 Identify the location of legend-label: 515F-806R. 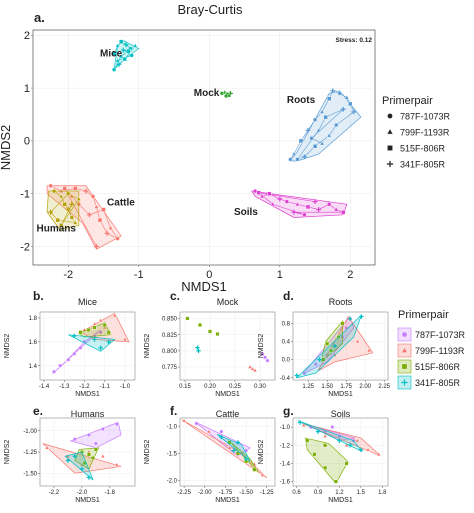
(423, 149).